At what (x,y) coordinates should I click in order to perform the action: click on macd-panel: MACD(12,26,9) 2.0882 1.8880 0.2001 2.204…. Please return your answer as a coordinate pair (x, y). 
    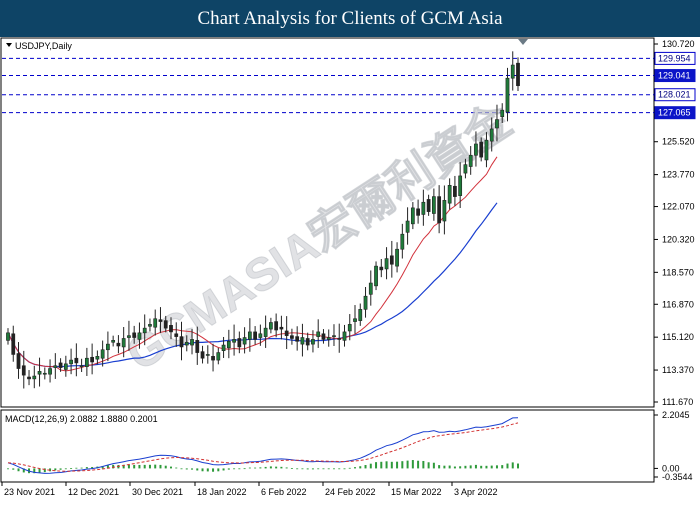
    Looking at the image, I should click on (346, 446).